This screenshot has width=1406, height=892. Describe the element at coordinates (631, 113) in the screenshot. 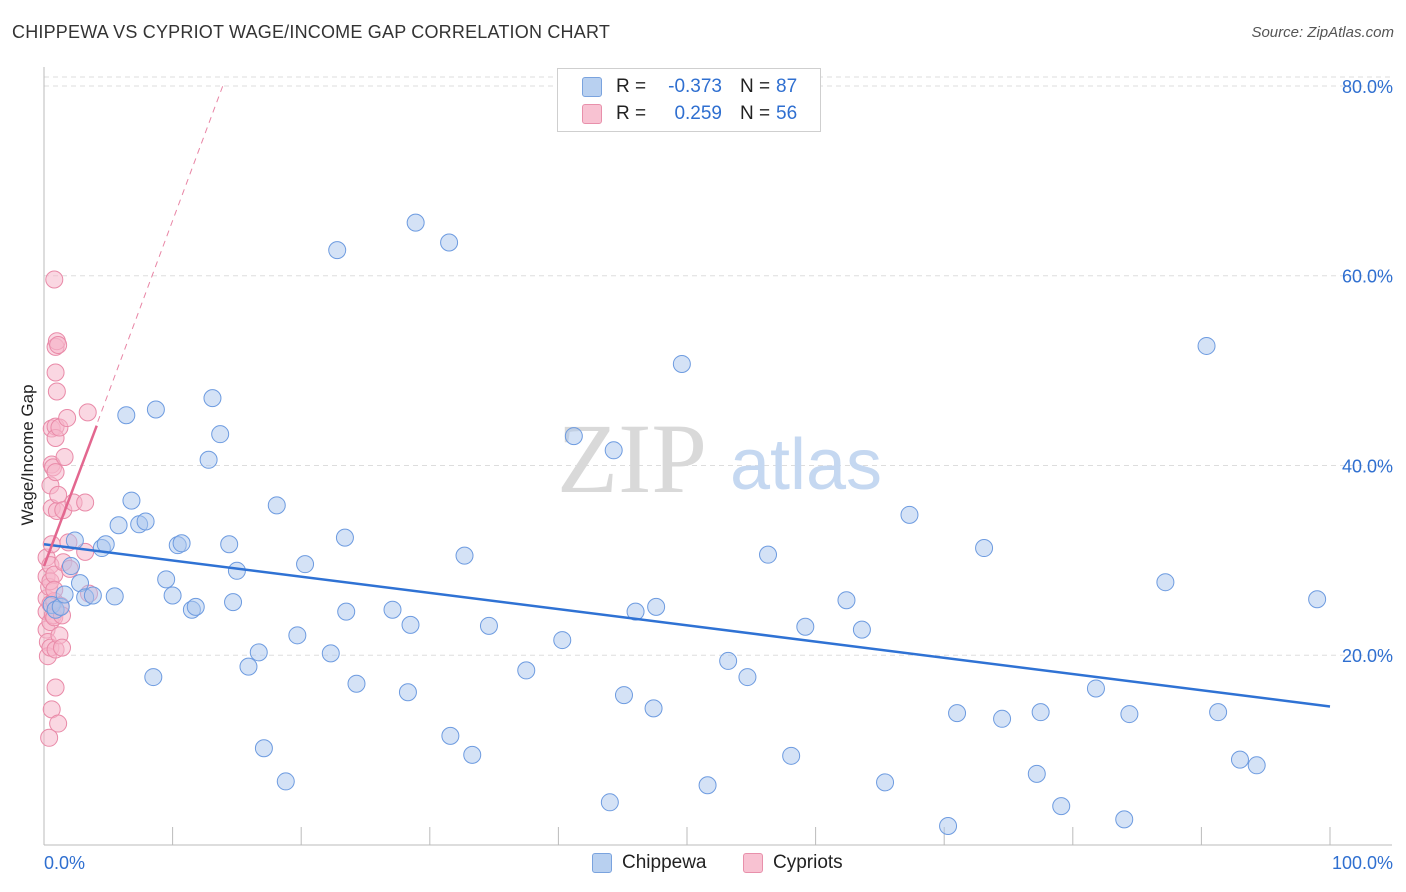

I see `legend-r-label: R =` at that location.